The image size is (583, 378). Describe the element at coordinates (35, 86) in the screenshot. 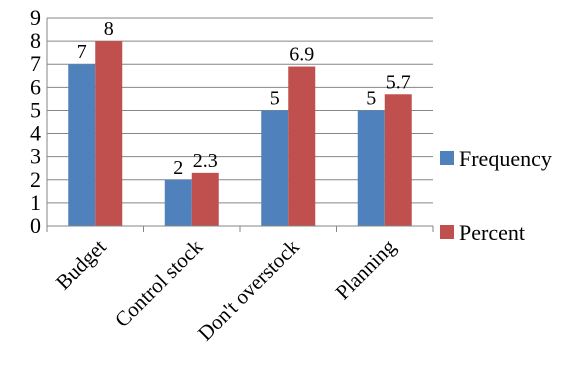

I see `y-tick-label: 6` at that location.